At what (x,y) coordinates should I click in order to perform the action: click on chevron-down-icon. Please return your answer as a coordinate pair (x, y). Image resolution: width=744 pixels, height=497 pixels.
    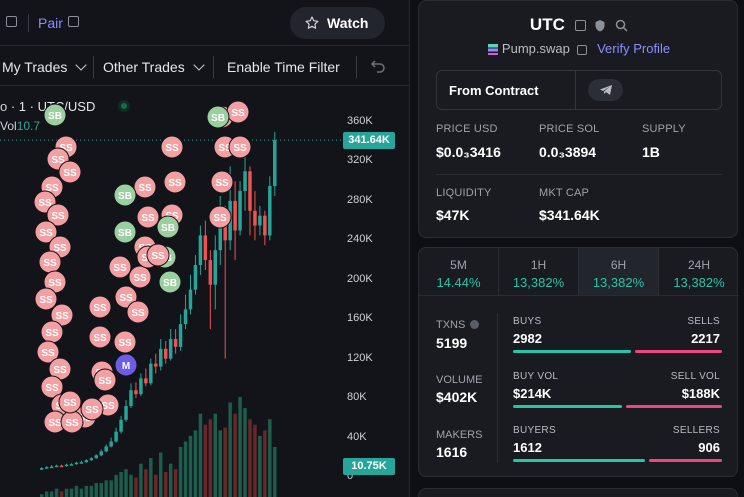
    Looking at the image, I should click on (199, 65).